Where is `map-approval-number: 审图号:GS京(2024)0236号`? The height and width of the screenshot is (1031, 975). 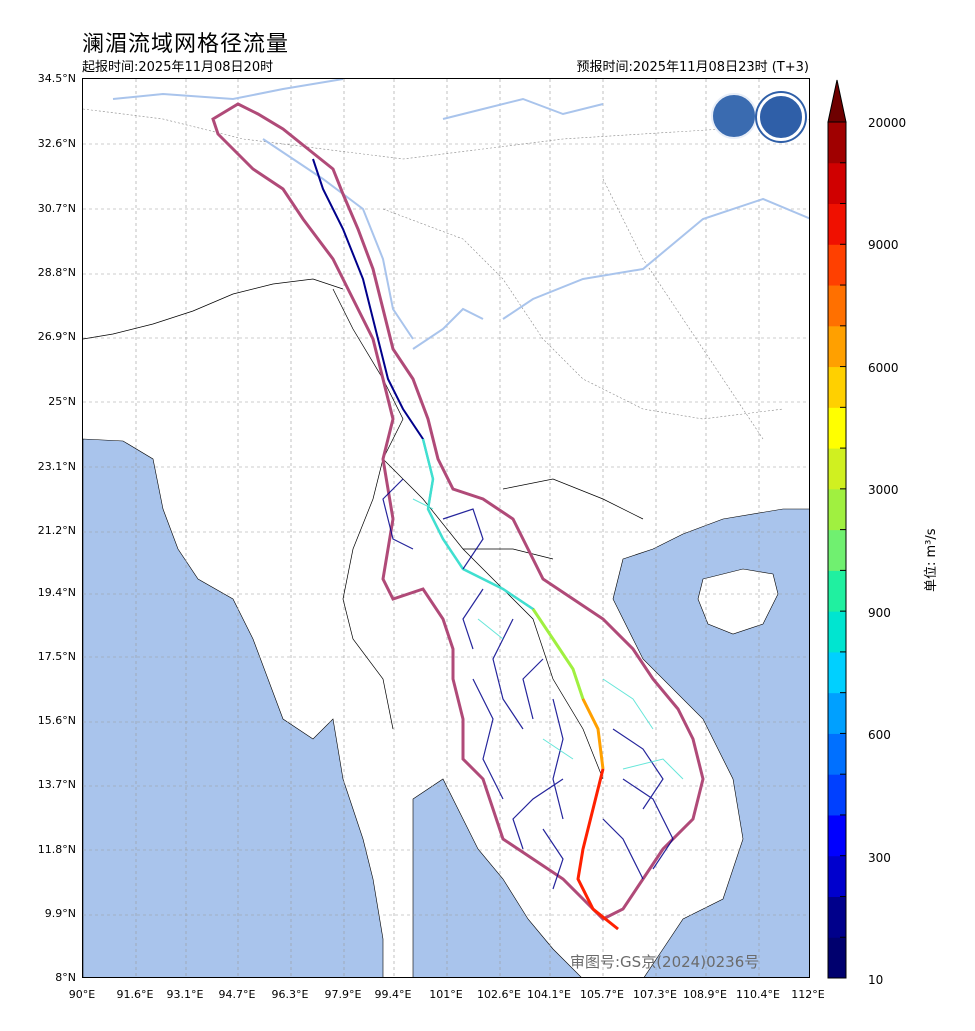 map-approval-number: 审图号:GS京(2024)0236号 is located at coordinates (665, 962).